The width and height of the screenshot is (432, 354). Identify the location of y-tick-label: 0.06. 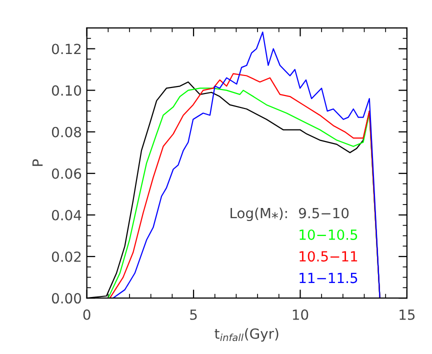
(67, 173).